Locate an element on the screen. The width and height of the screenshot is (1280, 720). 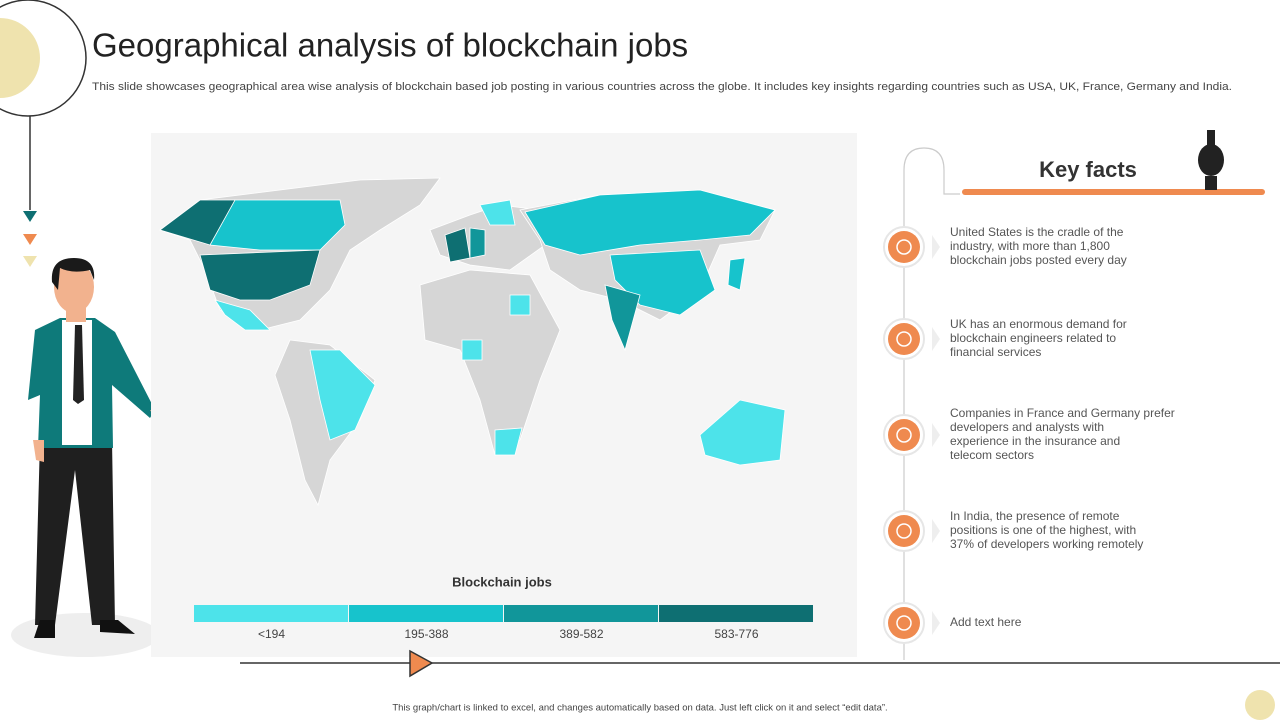
presenter-illustration is located at coordinates (93, 457).